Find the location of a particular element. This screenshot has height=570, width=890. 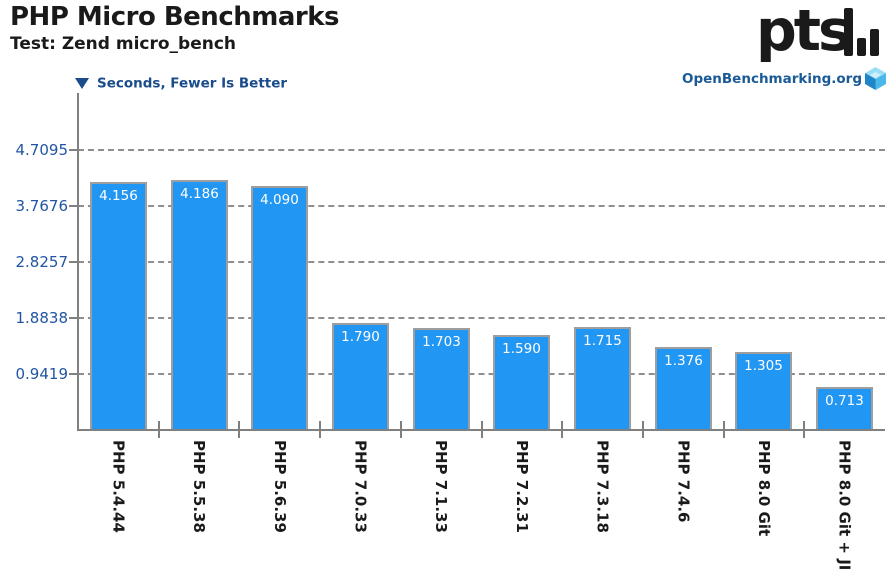

result-bar: 1.305 is located at coordinates (763, 390).